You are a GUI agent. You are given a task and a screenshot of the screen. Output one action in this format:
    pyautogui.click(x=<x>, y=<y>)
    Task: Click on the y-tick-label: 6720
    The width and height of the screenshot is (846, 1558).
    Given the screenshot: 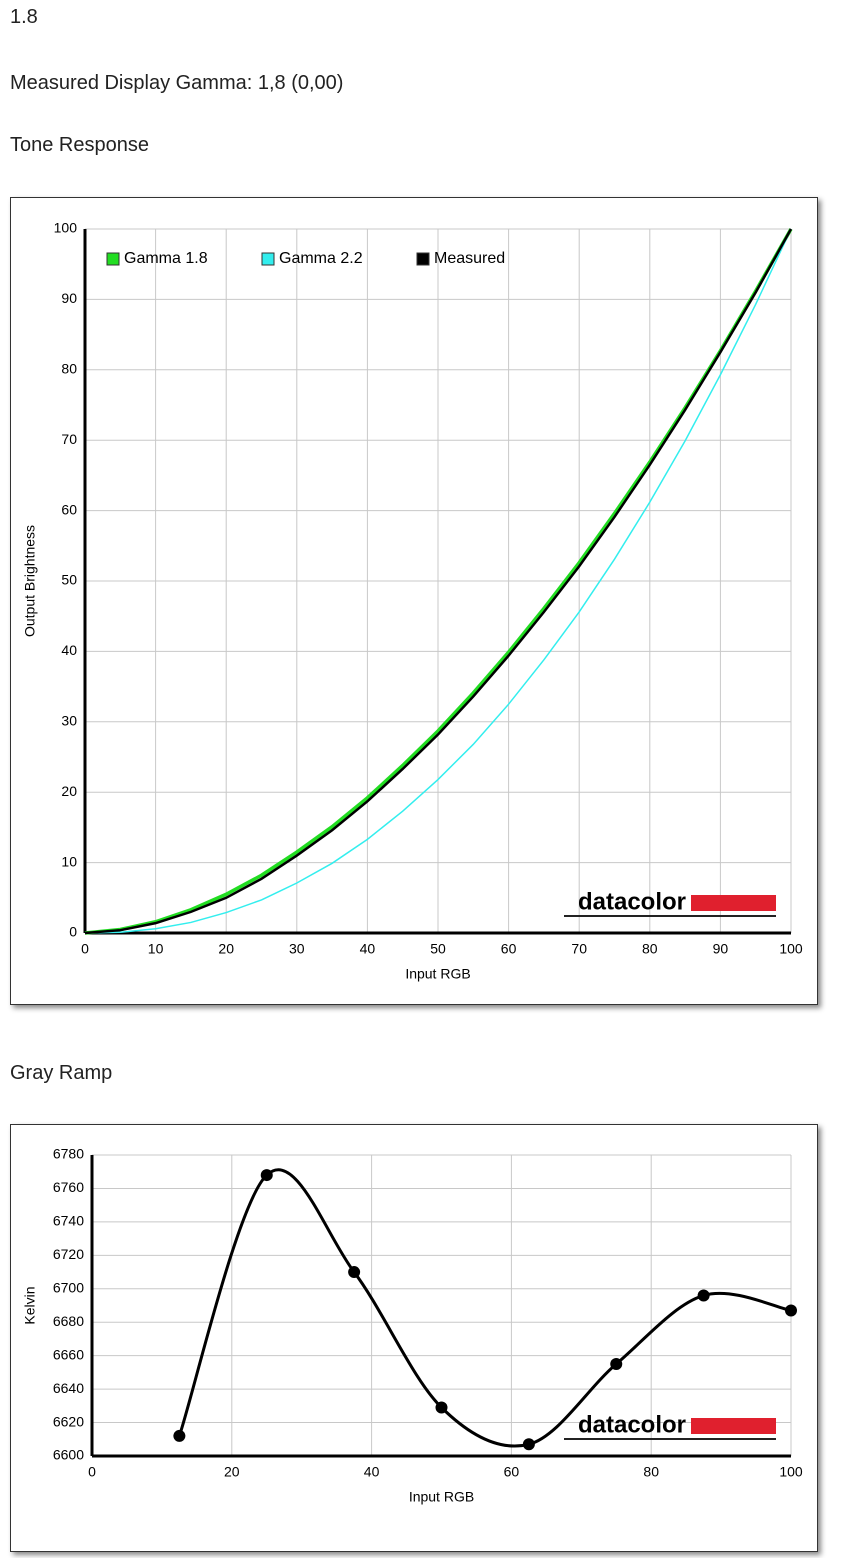 What is the action you would take?
    pyautogui.click(x=68, y=1254)
    